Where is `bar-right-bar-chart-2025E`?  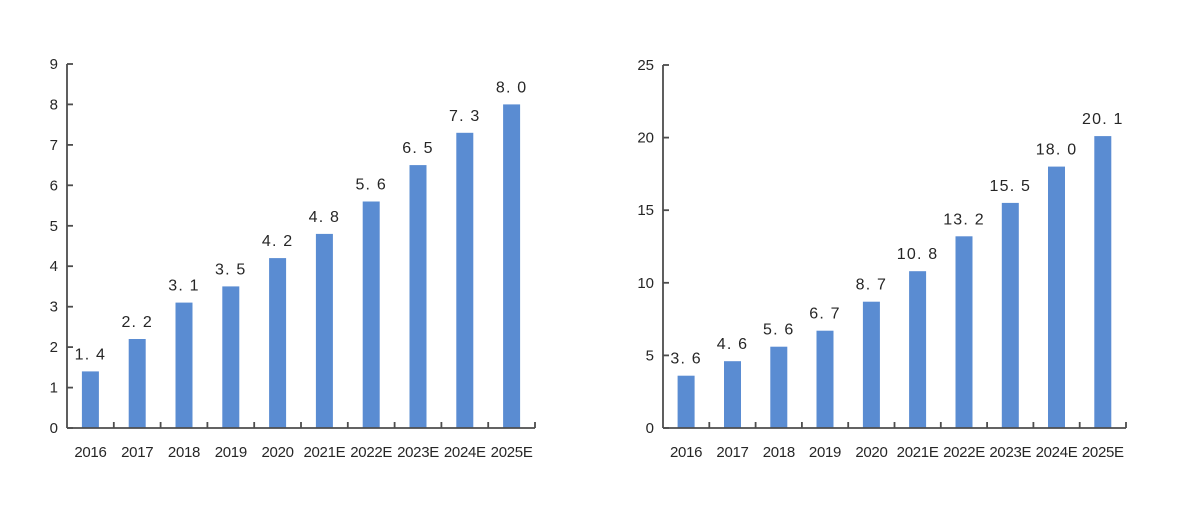
bar-right-bar-chart-2025E is located at coordinates (1103, 282).